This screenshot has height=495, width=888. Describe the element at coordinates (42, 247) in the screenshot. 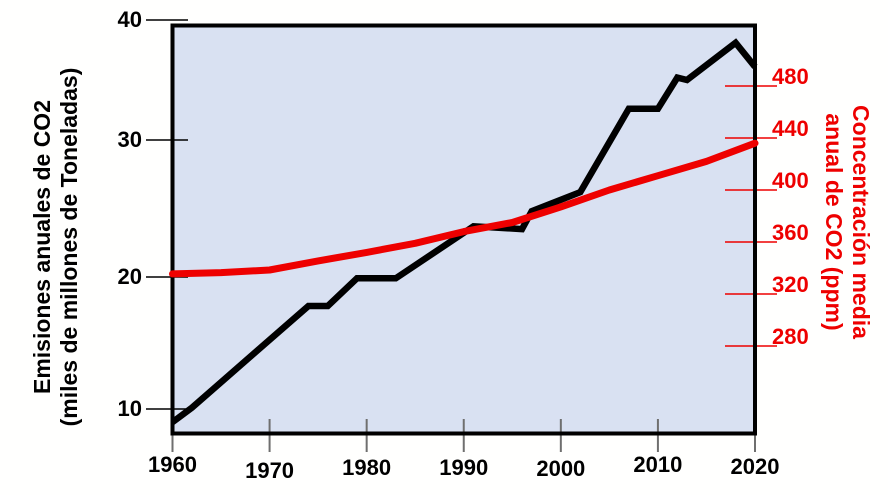

I see `left-axis-title-line1: Emisiones anuales de CO2` at that location.